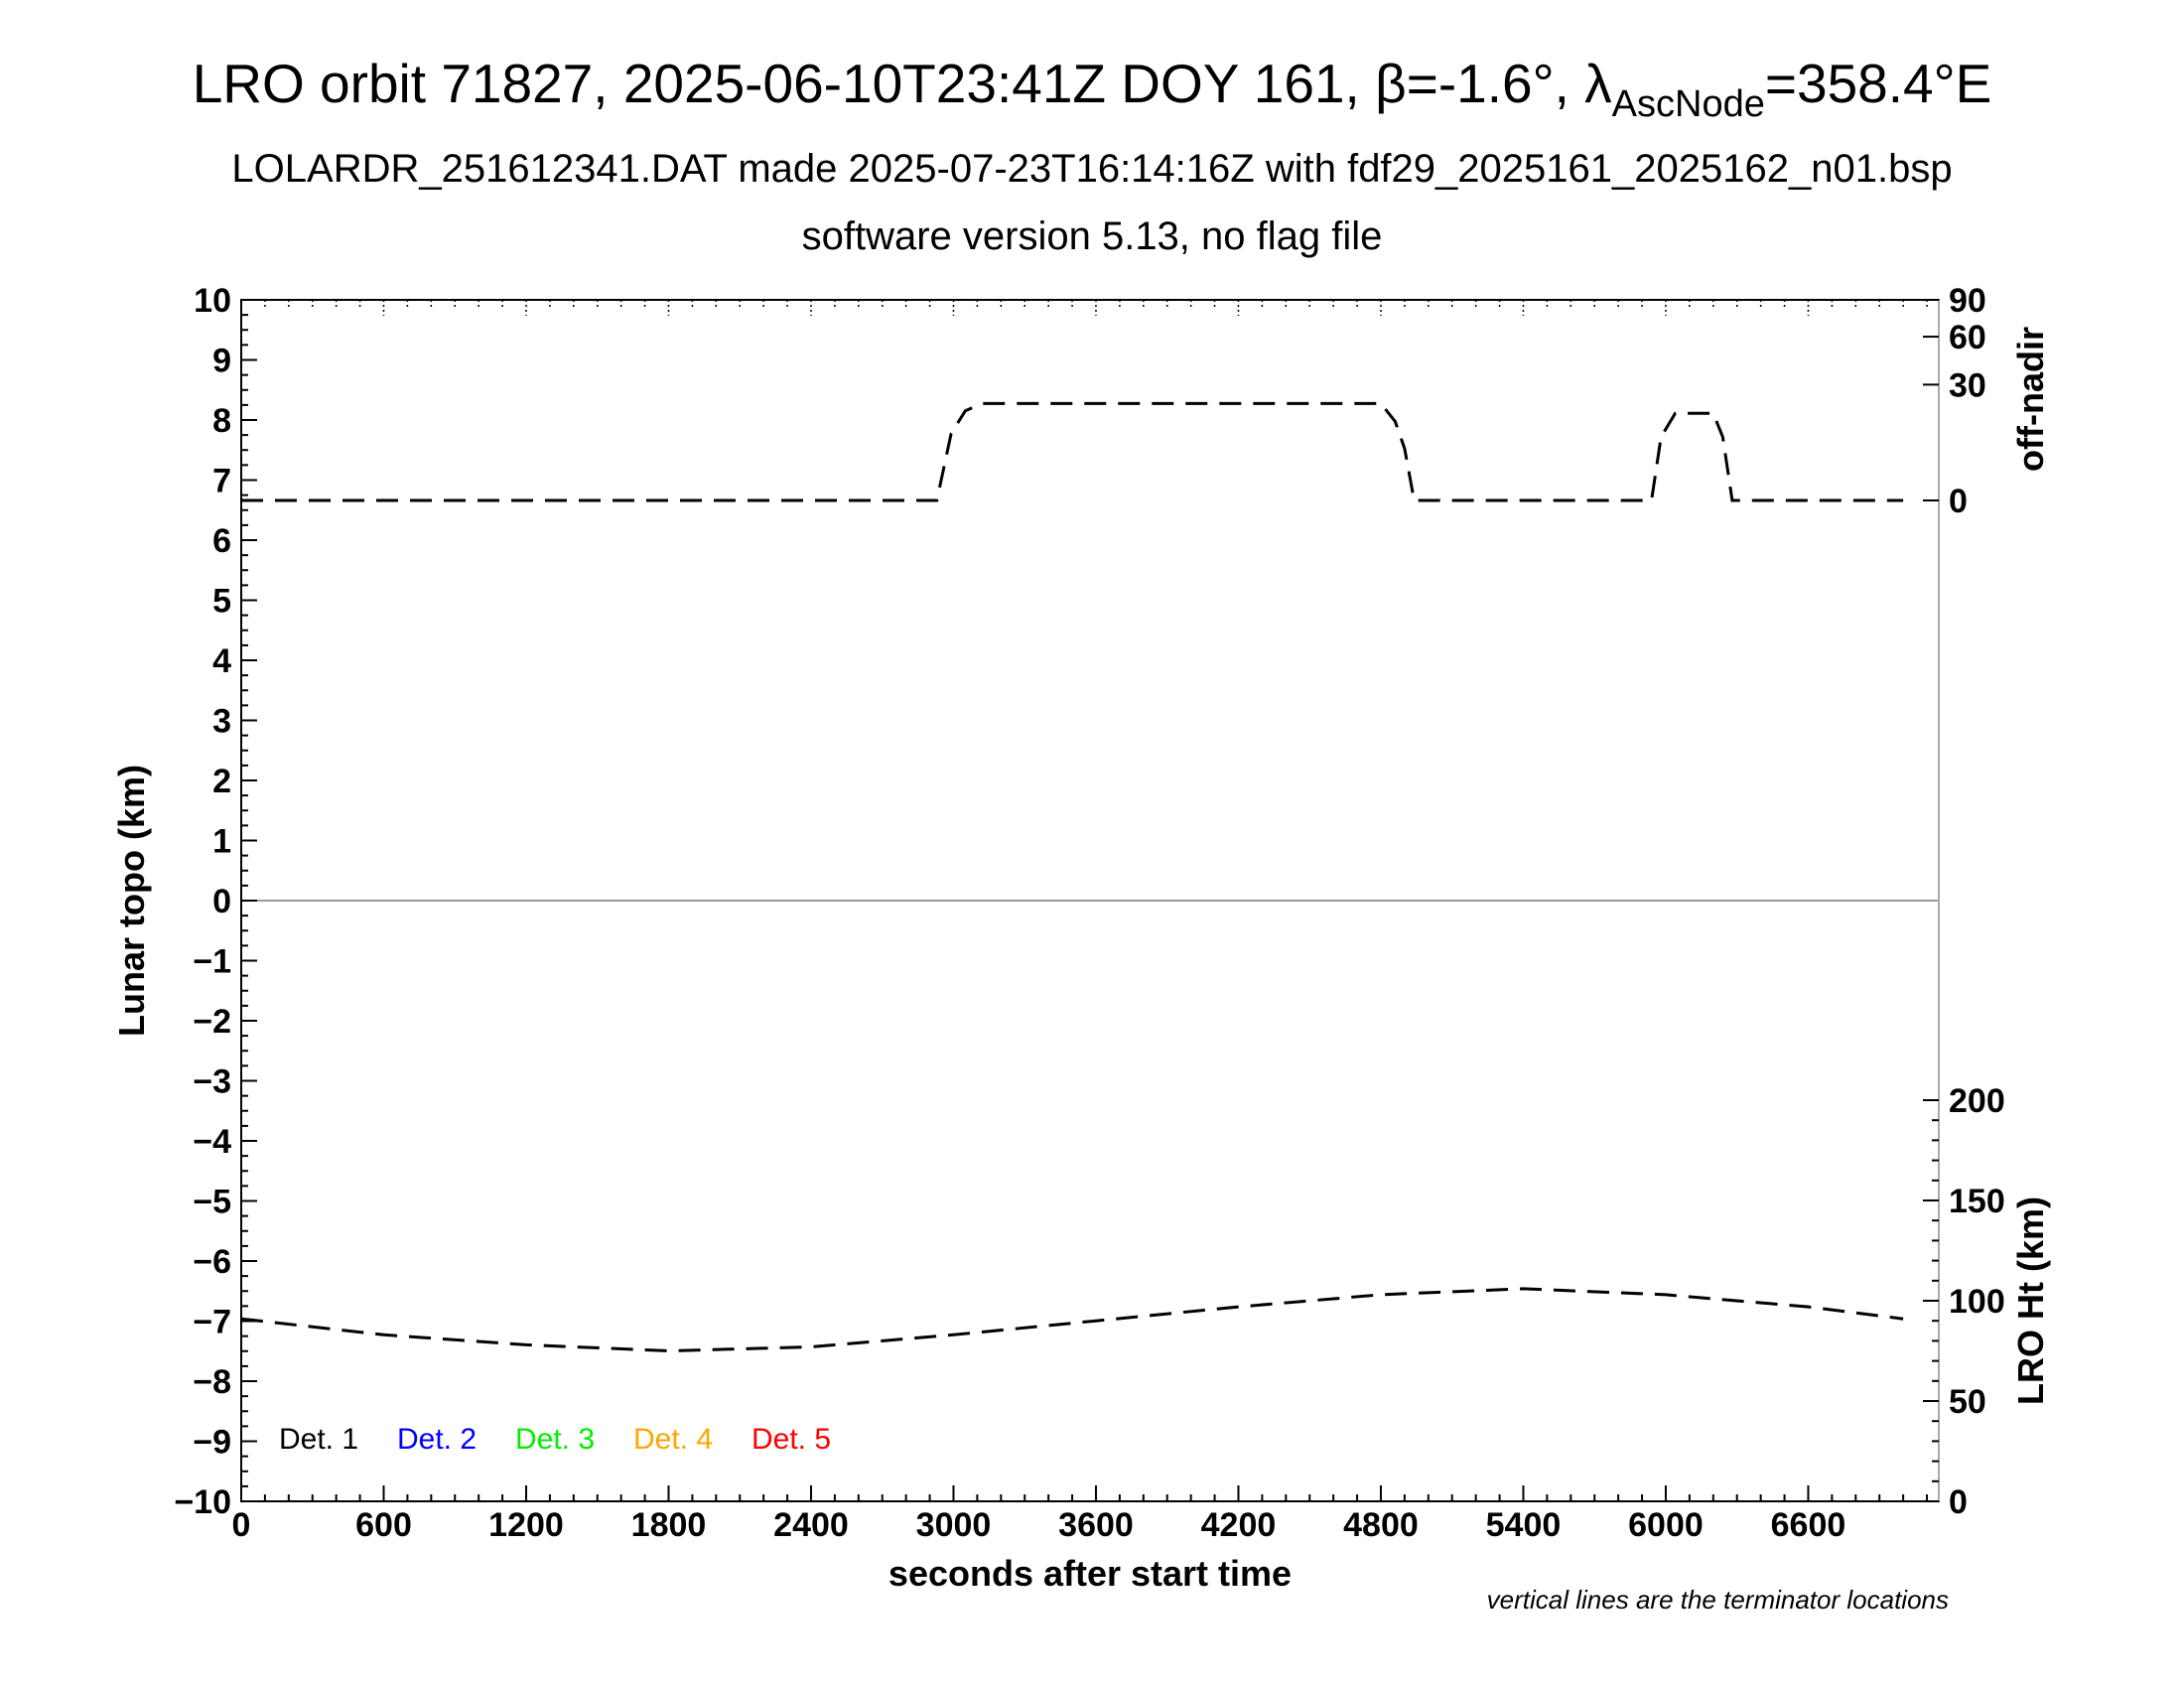 This screenshot has width=2184, height=1688. Describe the element at coordinates (221, 361) in the screenshot. I see `y-tick-label: 9` at that location.